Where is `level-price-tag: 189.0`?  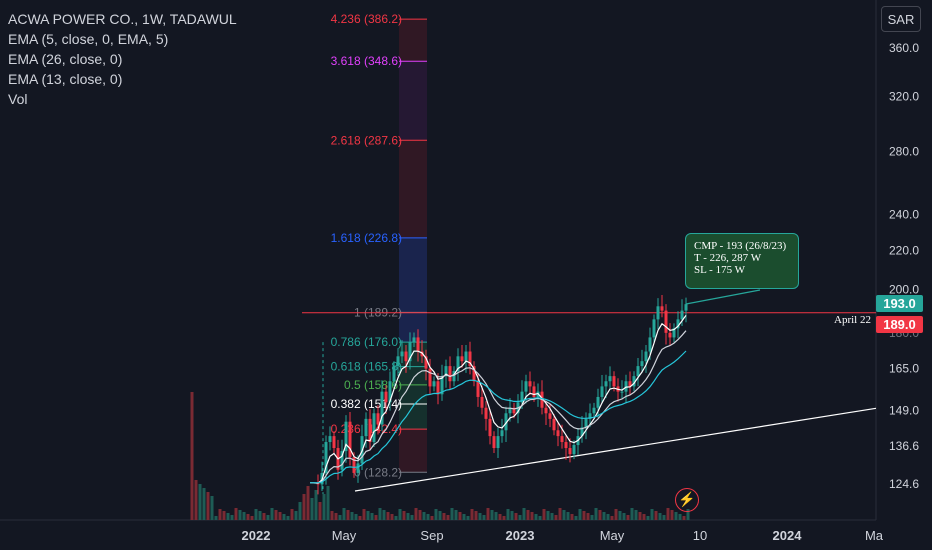
level-price-tag: 189.0 is located at coordinates (899, 324).